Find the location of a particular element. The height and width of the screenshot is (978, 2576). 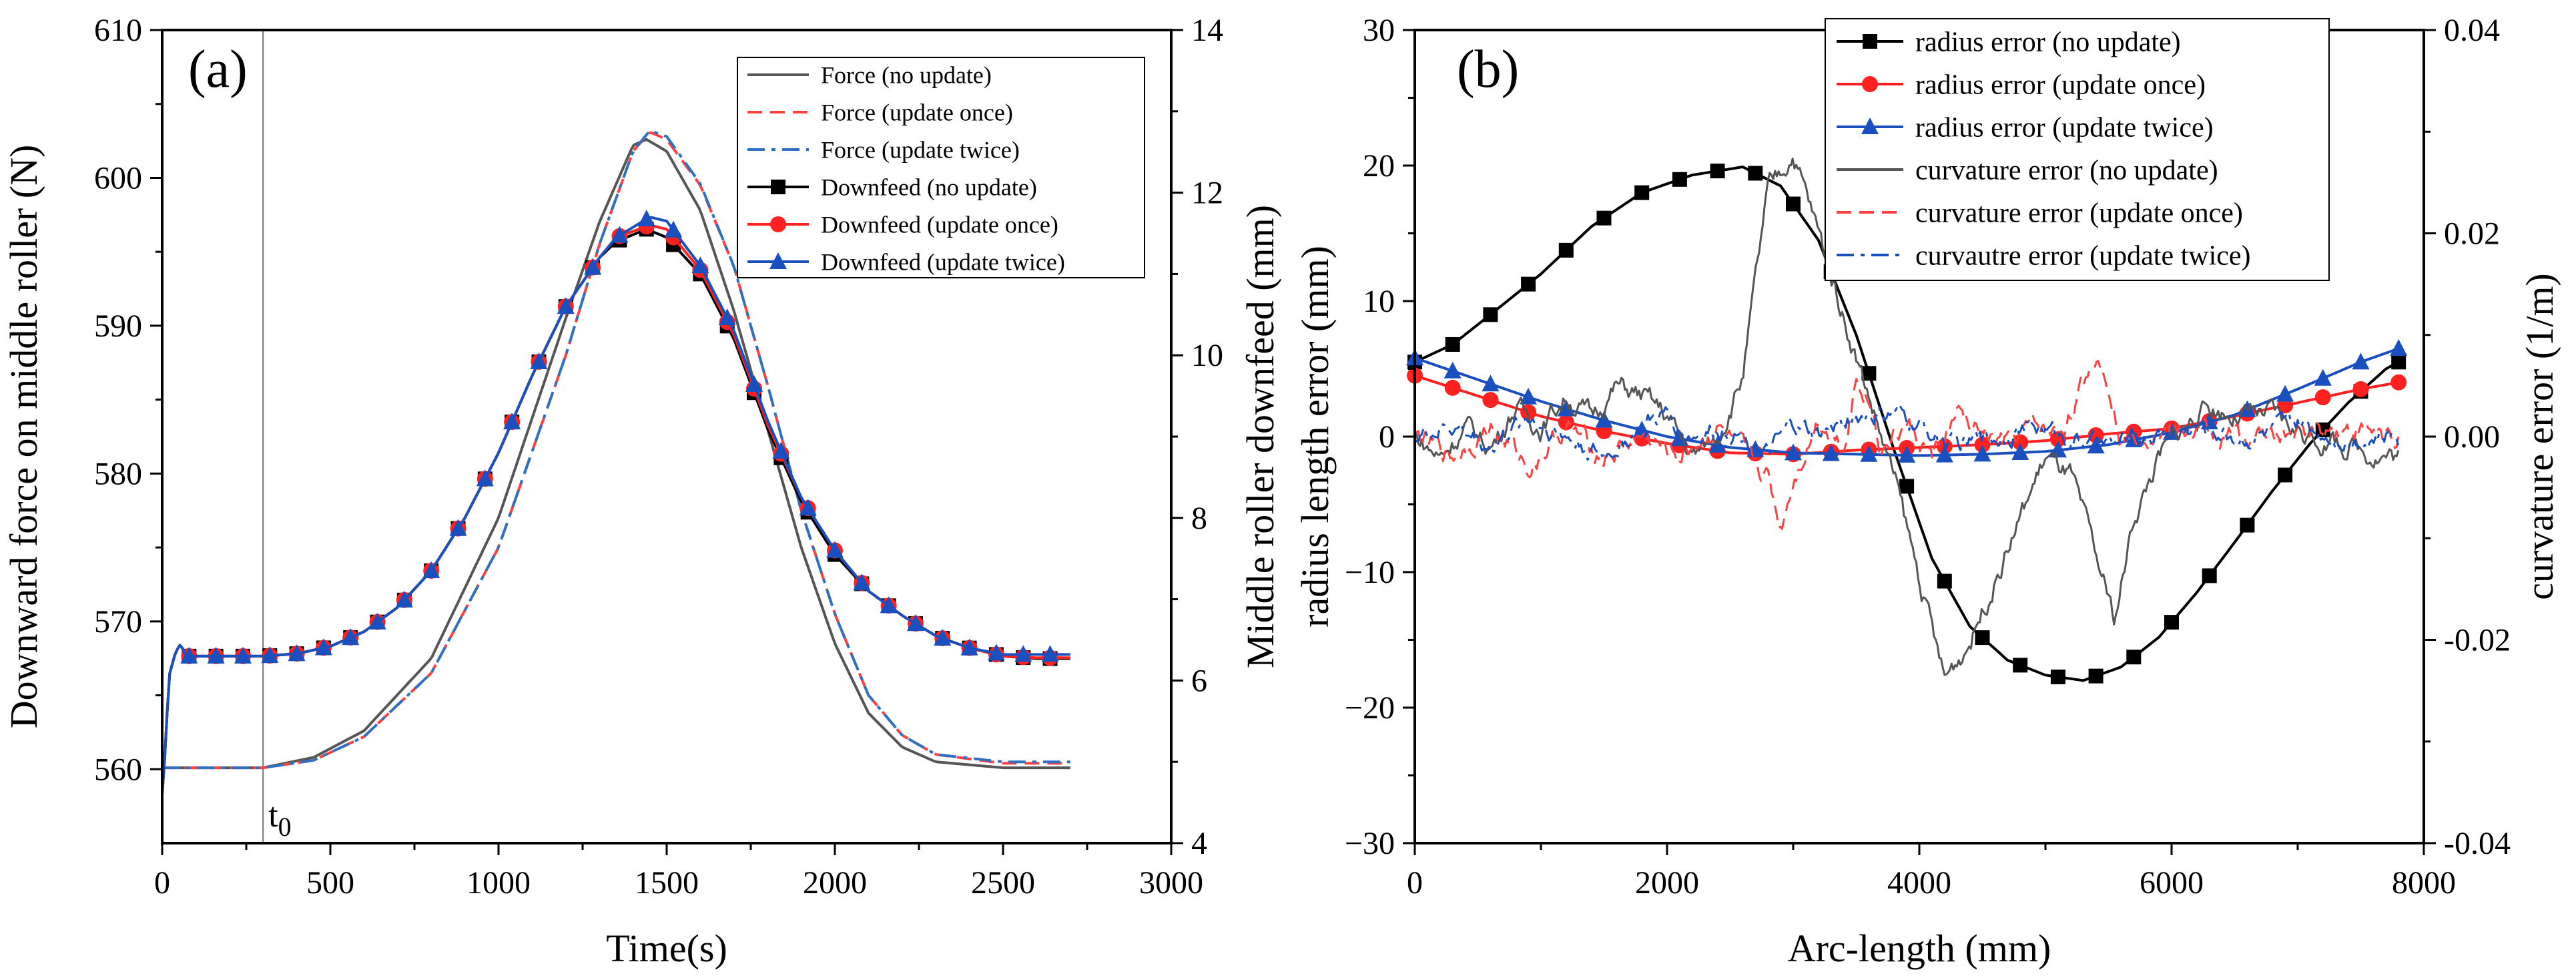

panel-a-ylabel: Downward force on middle roller (N) is located at coordinates (23, 437).